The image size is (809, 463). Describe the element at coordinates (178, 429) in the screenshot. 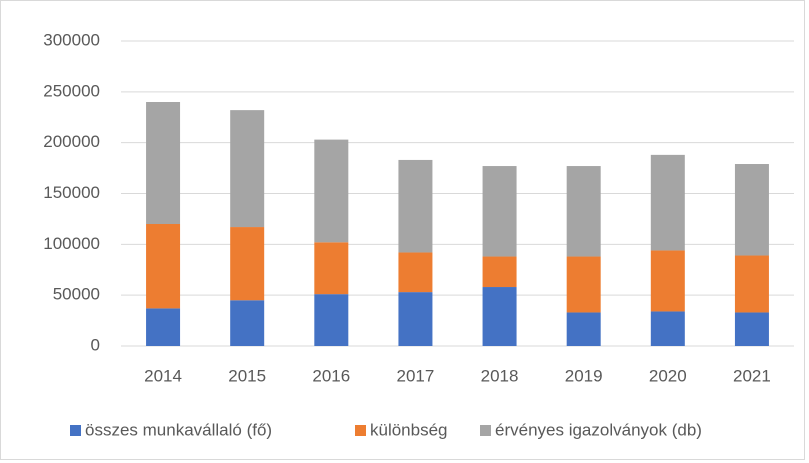

I see `legend-label: összes munkavállaló (fő)` at that location.